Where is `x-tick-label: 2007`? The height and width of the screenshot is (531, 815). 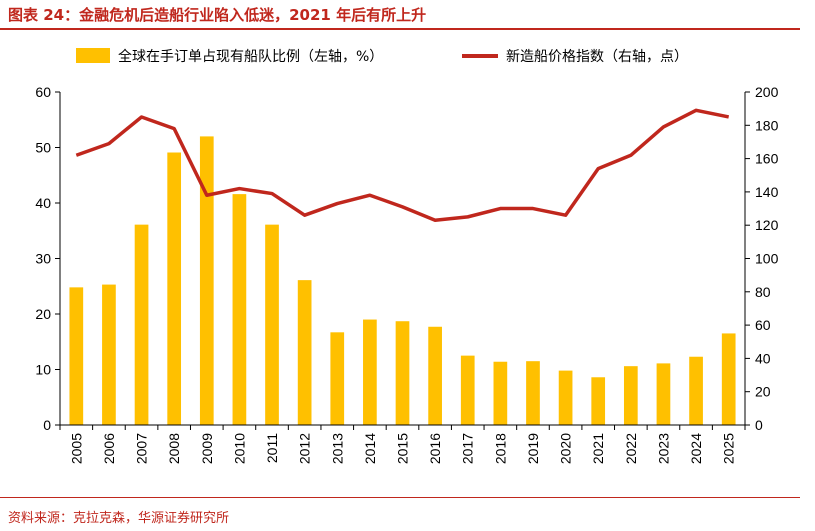 x-tick-label: 2007 is located at coordinates (142, 448).